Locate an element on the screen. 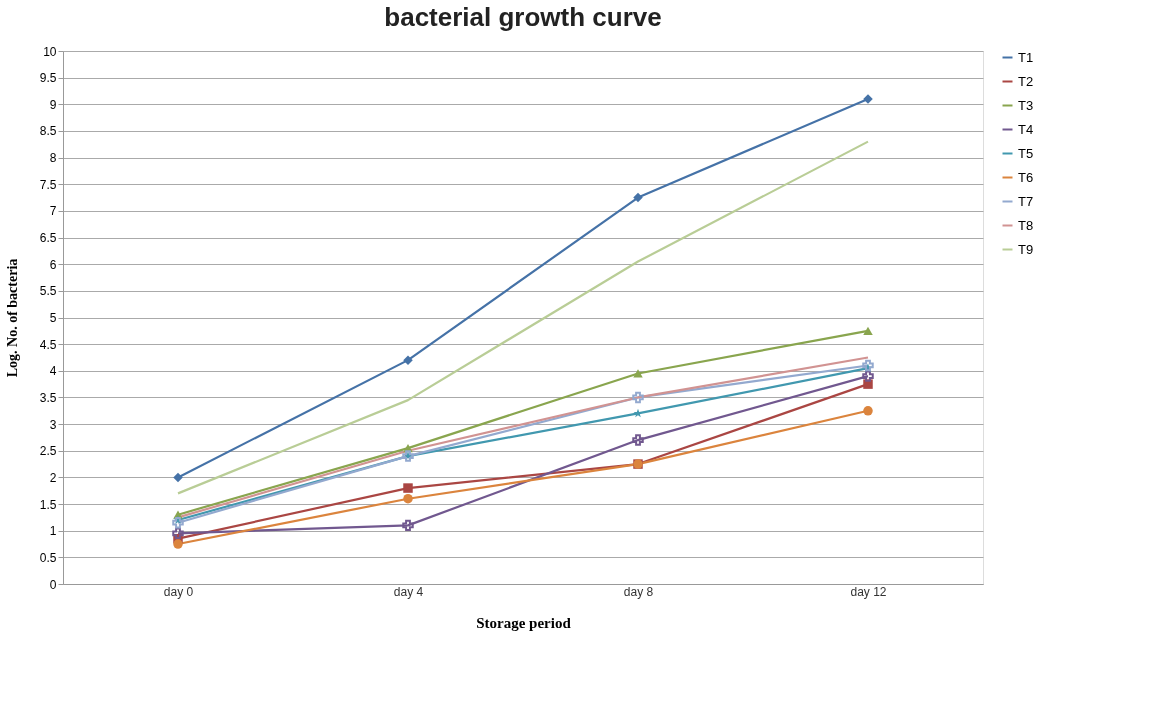  legend-label: T3 is located at coordinates (1026, 105).